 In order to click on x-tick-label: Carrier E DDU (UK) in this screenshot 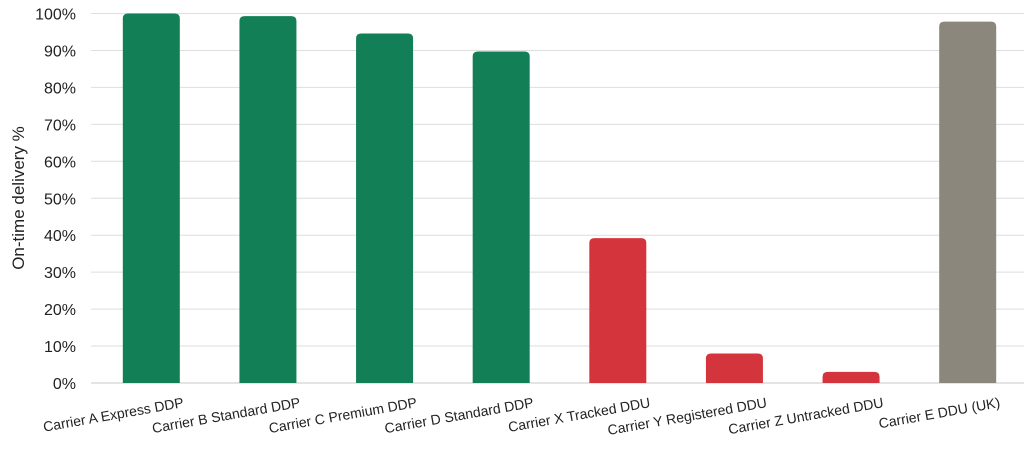, I will do `click(939, 412)`.